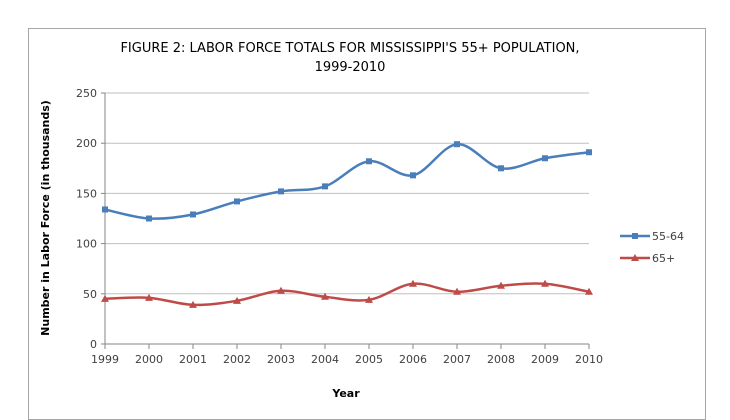 Image resolution: width=730 pixels, height=420 pixels. I want to click on x-tick-label: 2008, so click(501, 359).